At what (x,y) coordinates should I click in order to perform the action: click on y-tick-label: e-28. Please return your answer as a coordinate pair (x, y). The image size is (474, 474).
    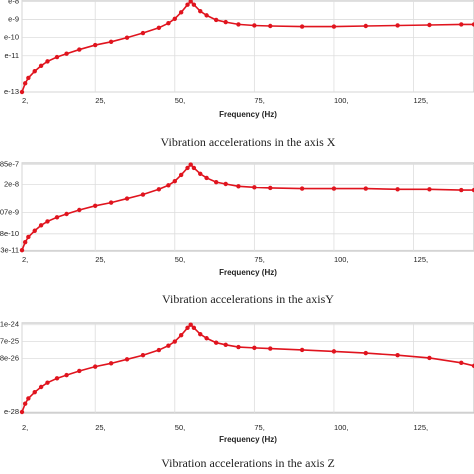
    Looking at the image, I should click on (11, 411).